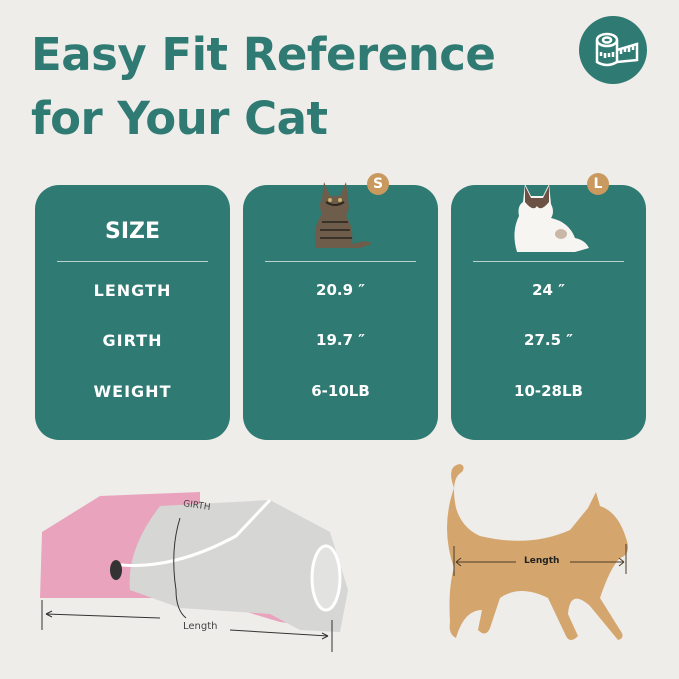  I want to click on size-label-card: SIZE LENGTH GIRTH WEIGHT, so click(132, 312).